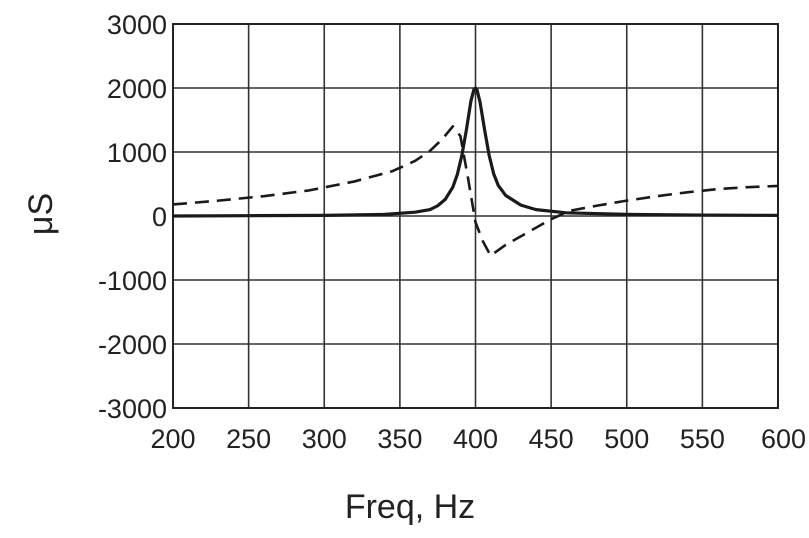 This screenshot has height=538, width=809. What do you see at coordinates (783, 439) in the screenshot?
I see `x-tick-label: 600` at bounding box center [783, 439].